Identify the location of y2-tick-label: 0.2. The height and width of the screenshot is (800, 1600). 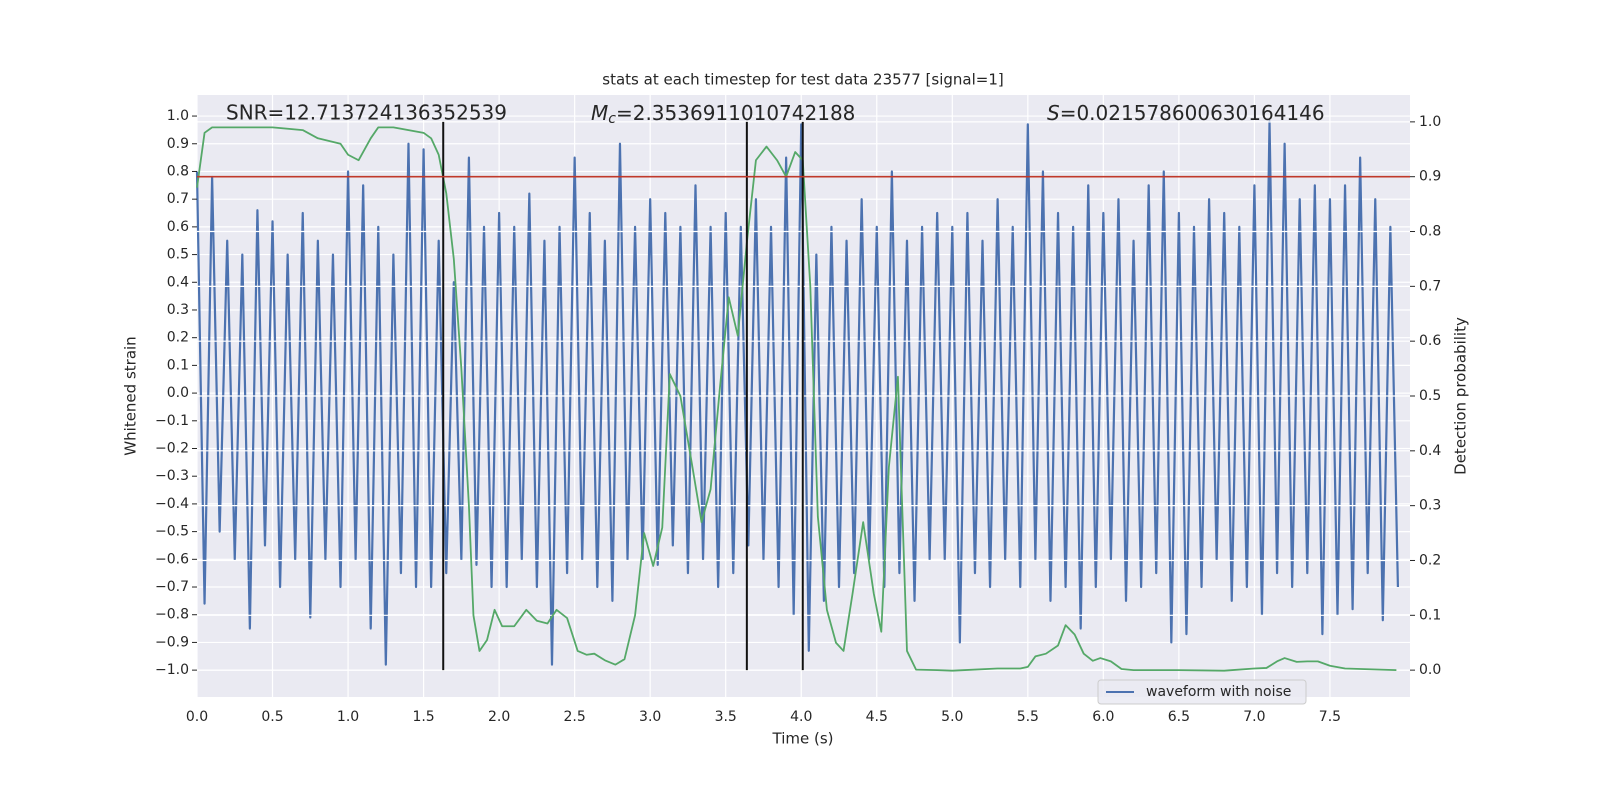
(1430, 560).